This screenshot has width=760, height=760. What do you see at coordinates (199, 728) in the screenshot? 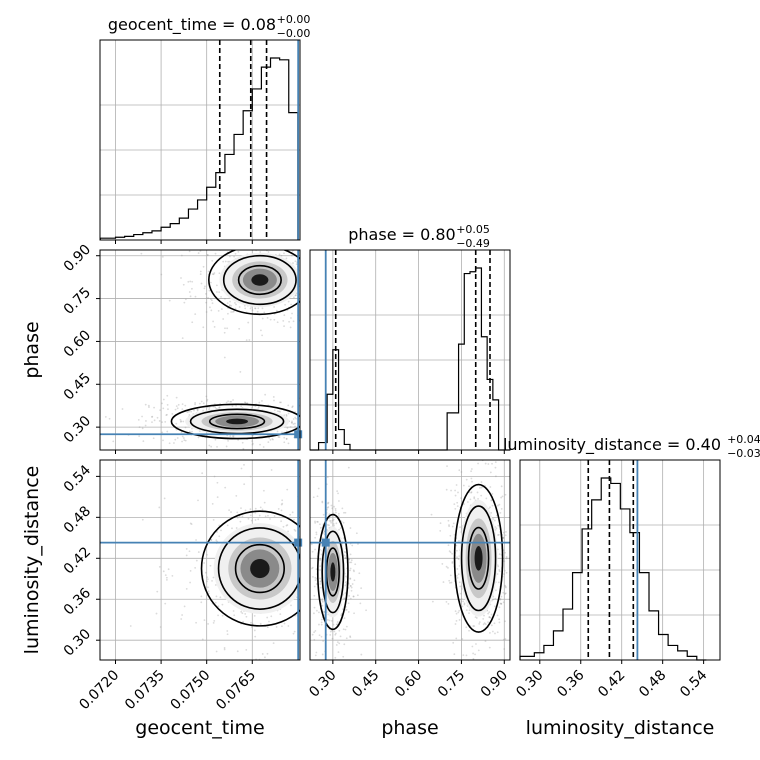
I see `x-axis-label-geocent_time: geocent_time` at bounding box center [199, 728].